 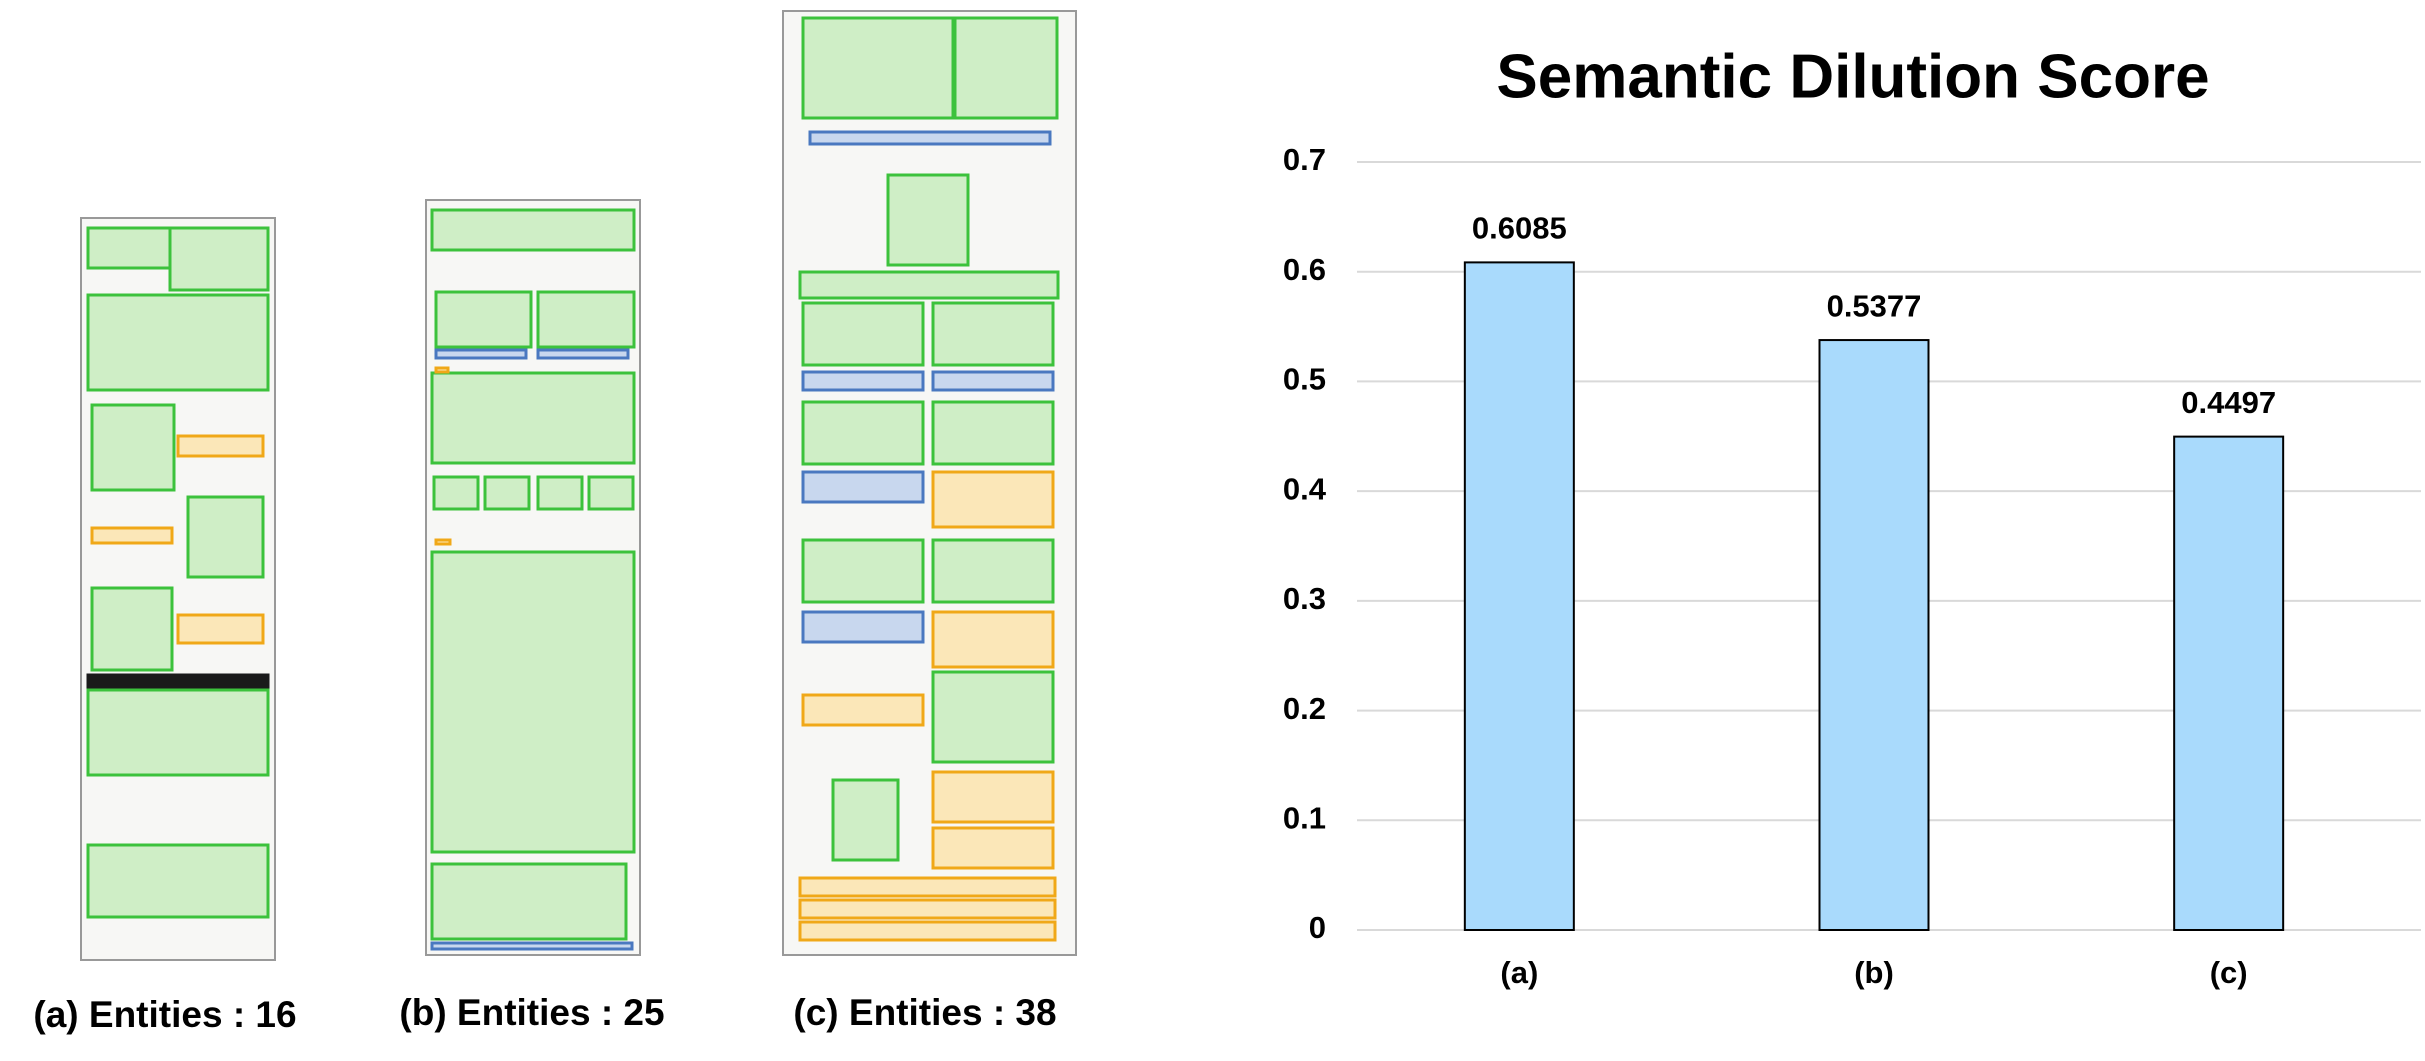 What do you see at coordinates (1304, 159) in the screenshot?
I see `y-tick-label: 0.7` at bounding box center [1304, 159].